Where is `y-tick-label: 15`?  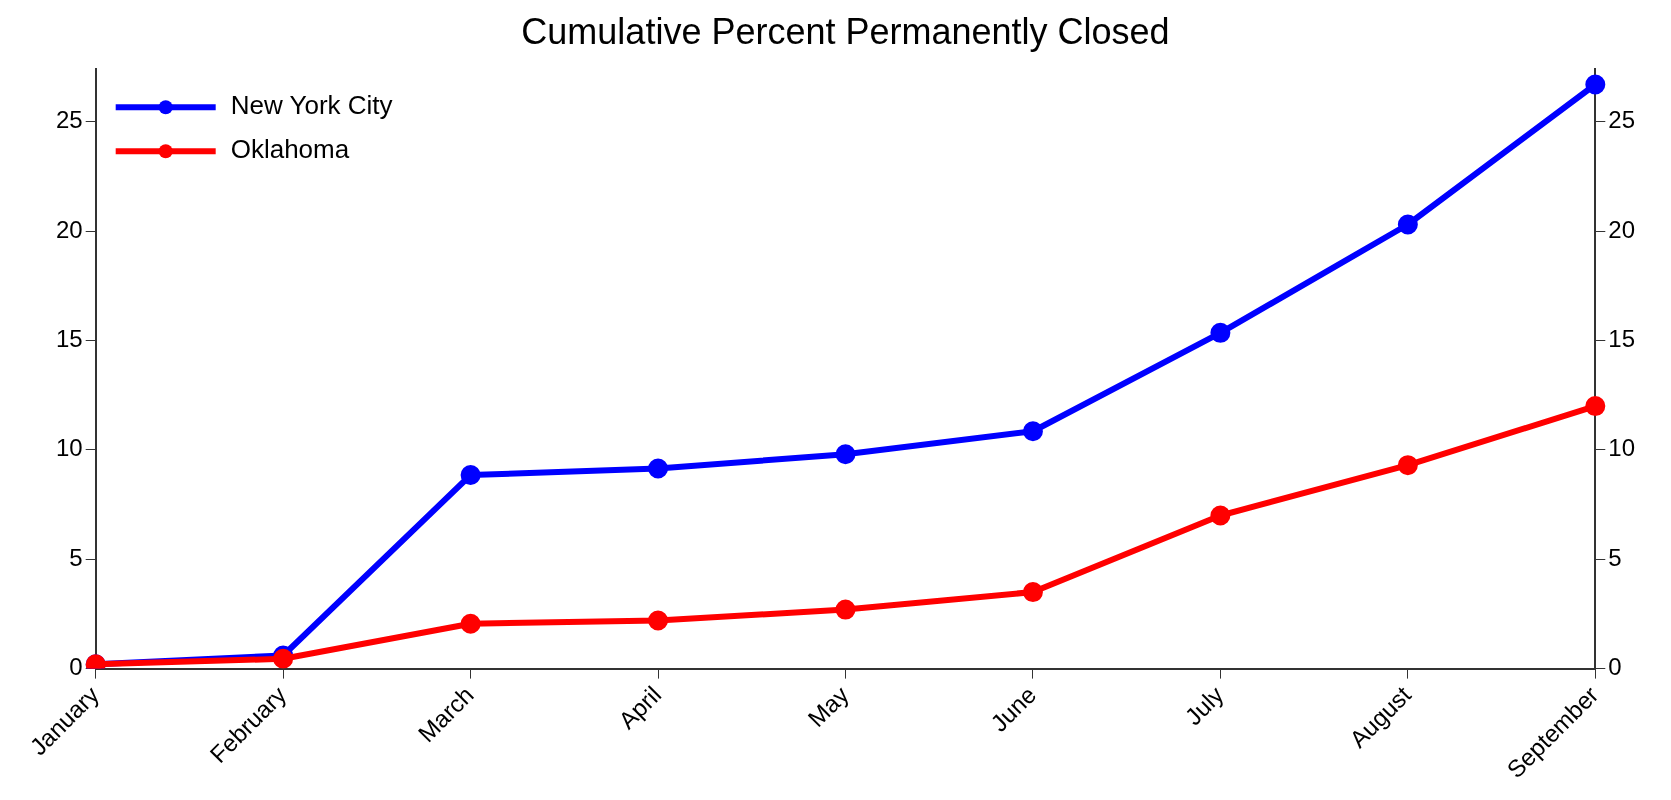 y-tick-label: 15 is located at coordinates (69, 339).